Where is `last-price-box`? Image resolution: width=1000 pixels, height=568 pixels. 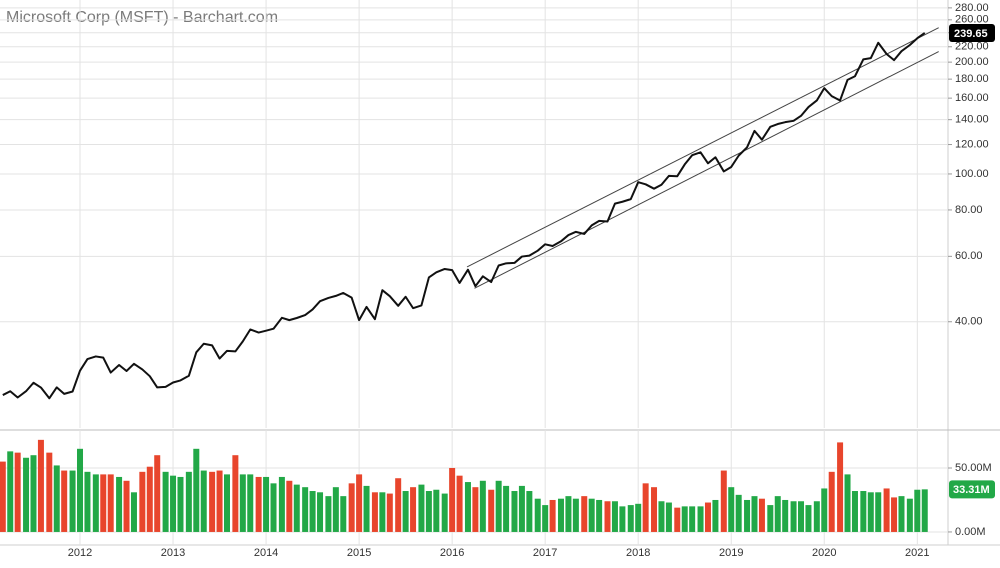 last-price-box is located at coordinates (972, 32).